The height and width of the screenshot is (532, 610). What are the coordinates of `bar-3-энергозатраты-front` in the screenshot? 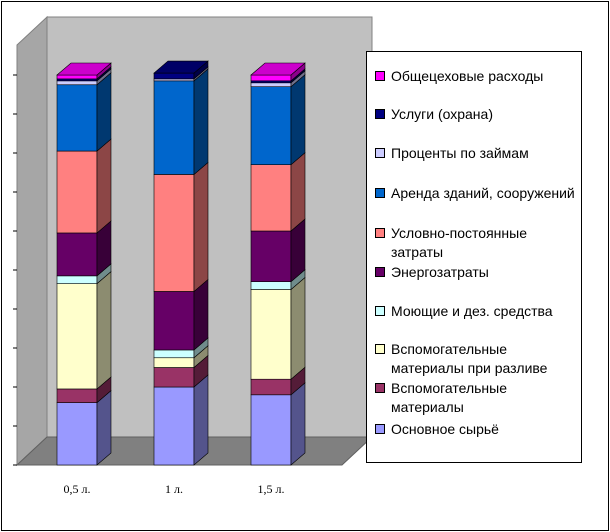 It's located at (271, 256).